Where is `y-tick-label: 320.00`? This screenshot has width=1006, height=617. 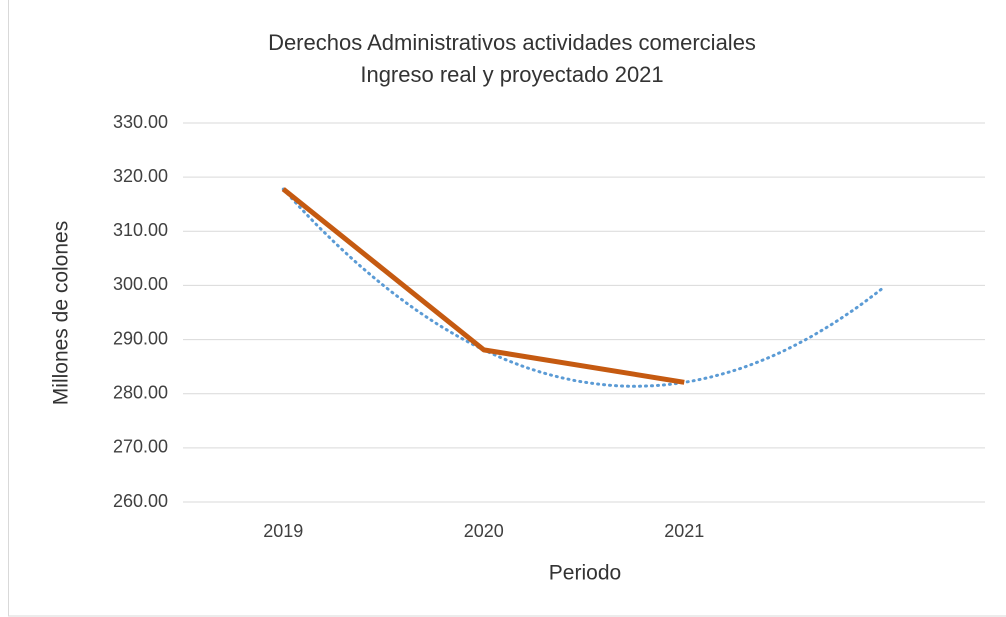 y-tick-label: 320.00 is located at coordinates (140, 176).